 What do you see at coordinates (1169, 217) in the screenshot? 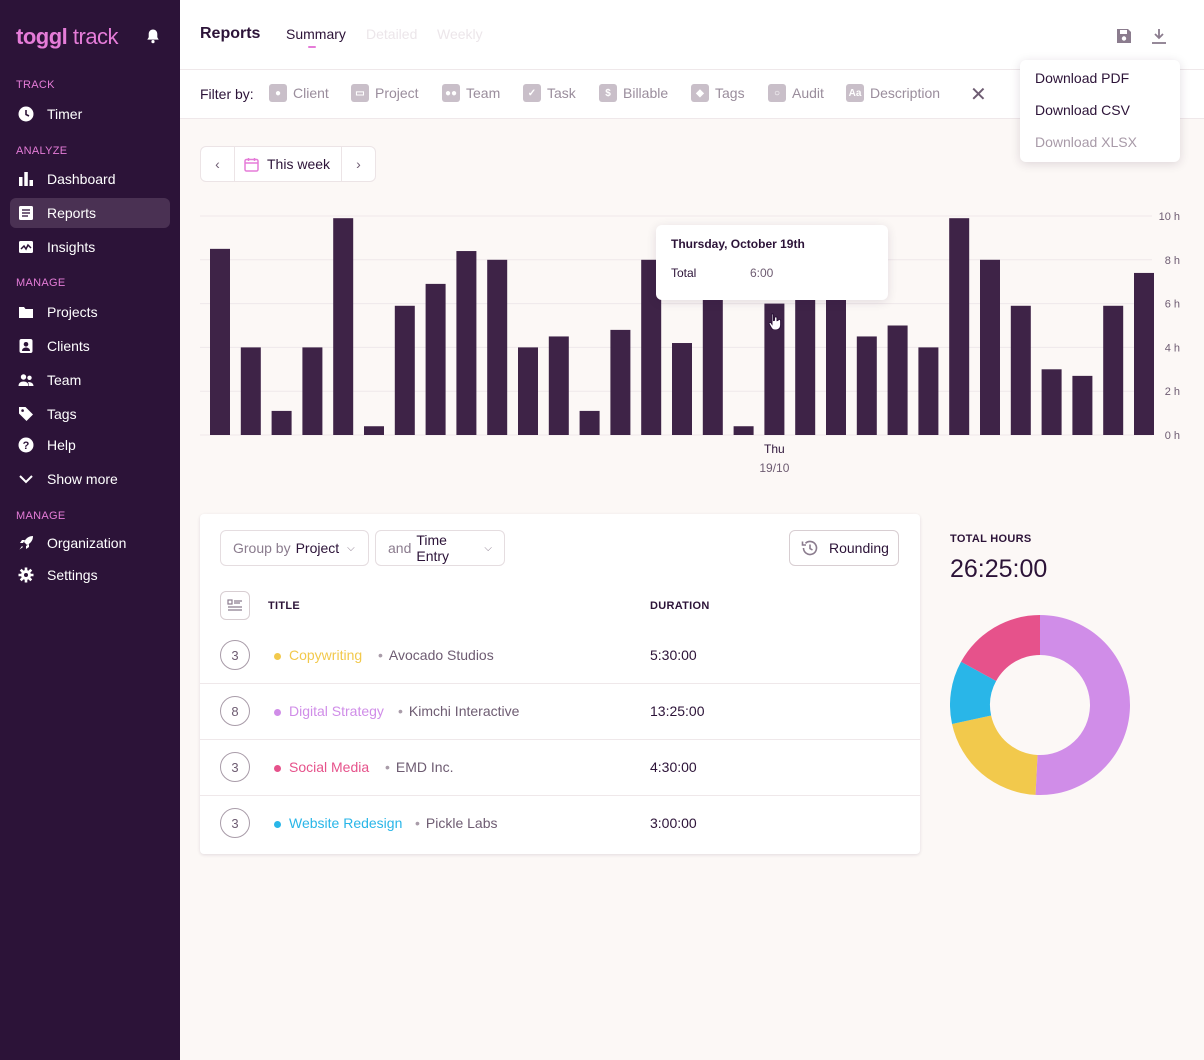
I see `y-tick-label: 10 h` at bounding box center [1169, 217].